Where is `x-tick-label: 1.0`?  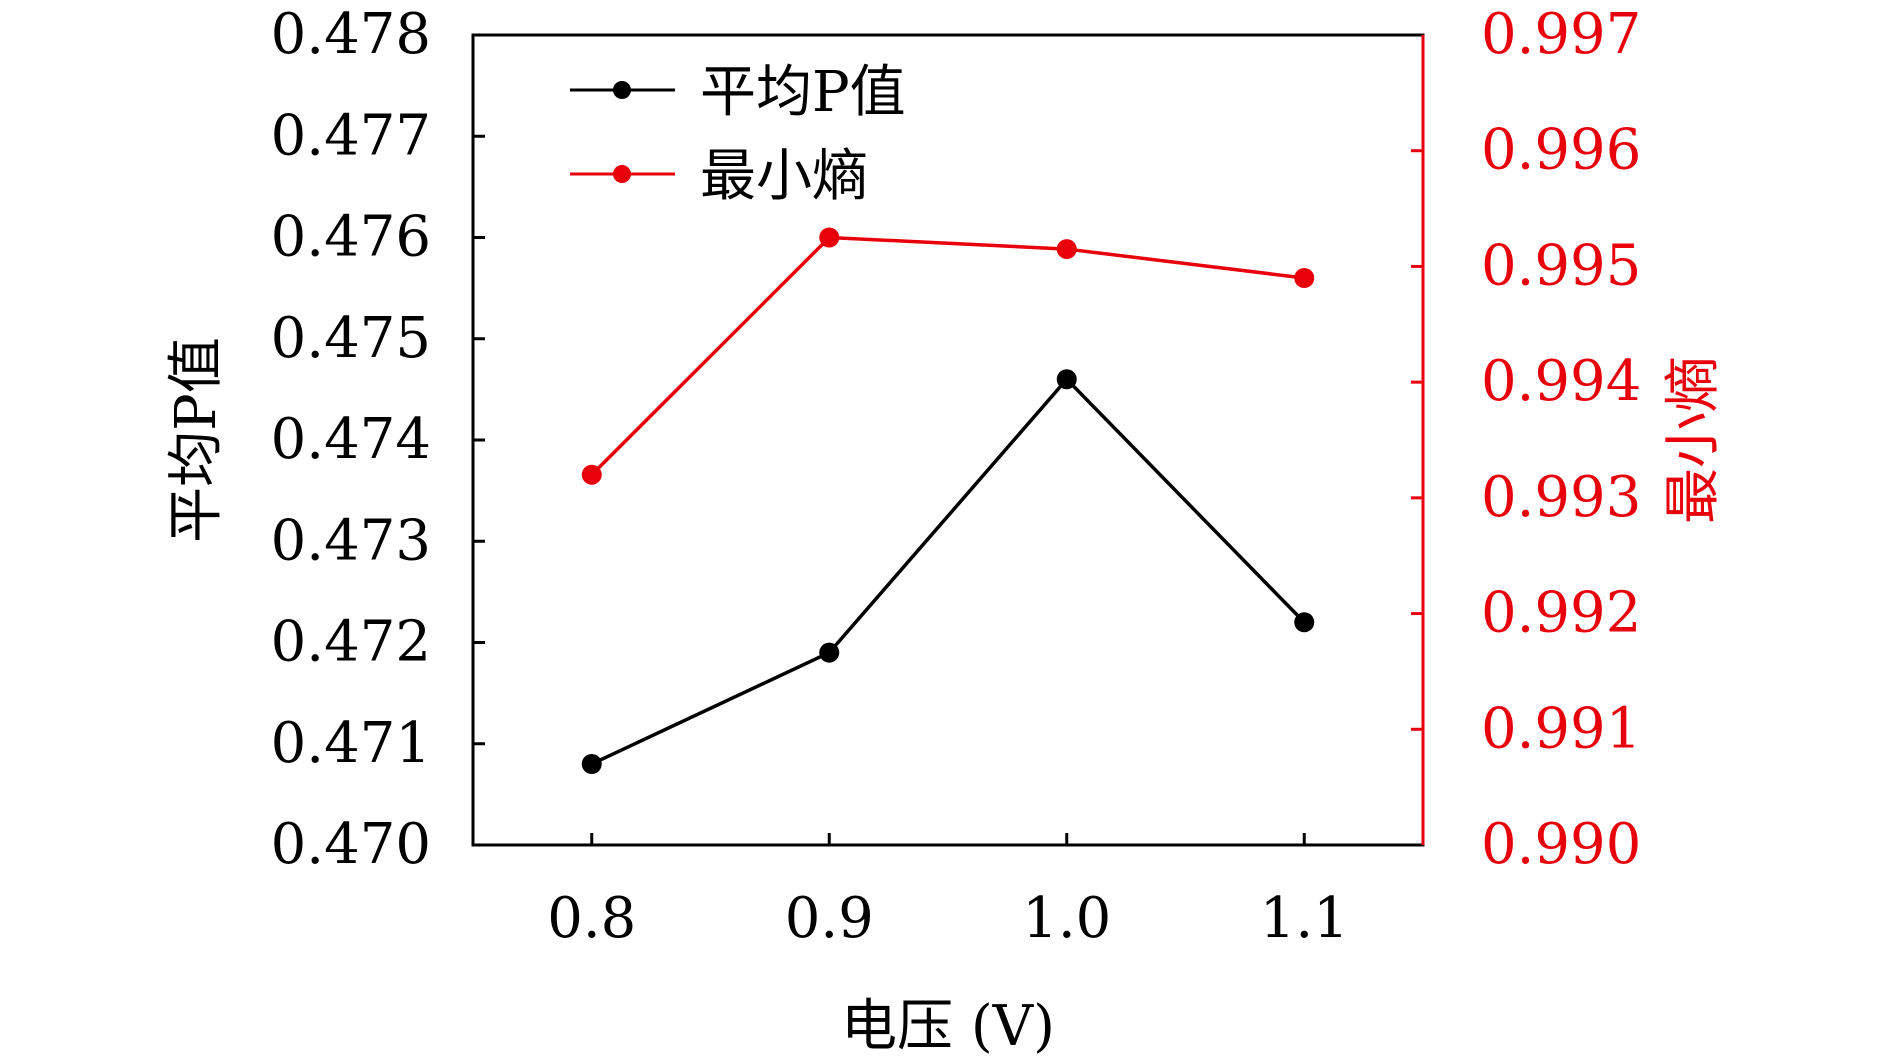 x-tick-label: 1.0 is located at coordinates (1066, 918).